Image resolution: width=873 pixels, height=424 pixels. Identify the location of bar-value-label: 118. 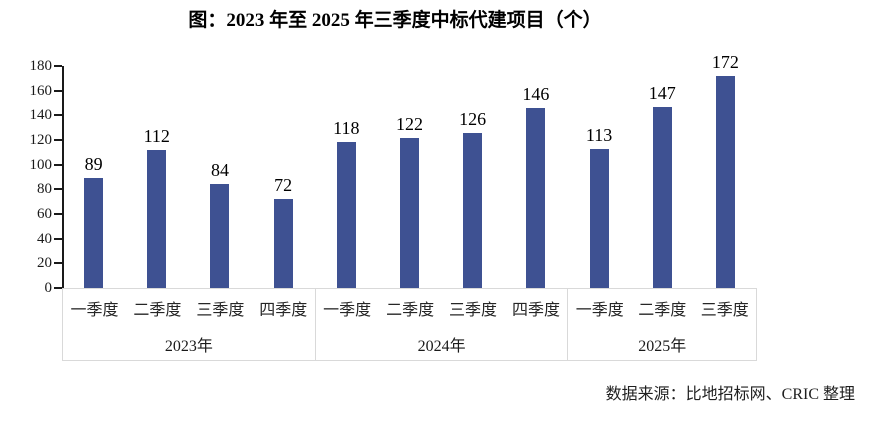
(346, 128).